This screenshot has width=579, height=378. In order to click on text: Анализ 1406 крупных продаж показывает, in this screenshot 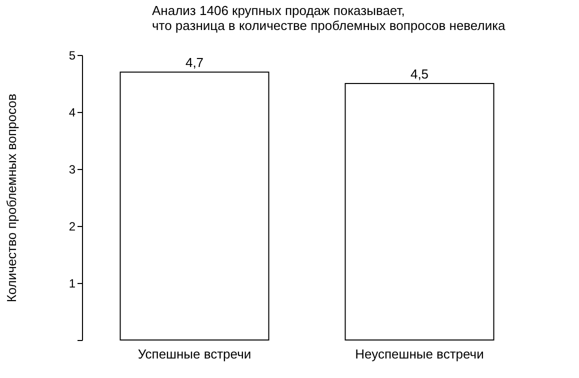, I will do `click(278, 10)`.